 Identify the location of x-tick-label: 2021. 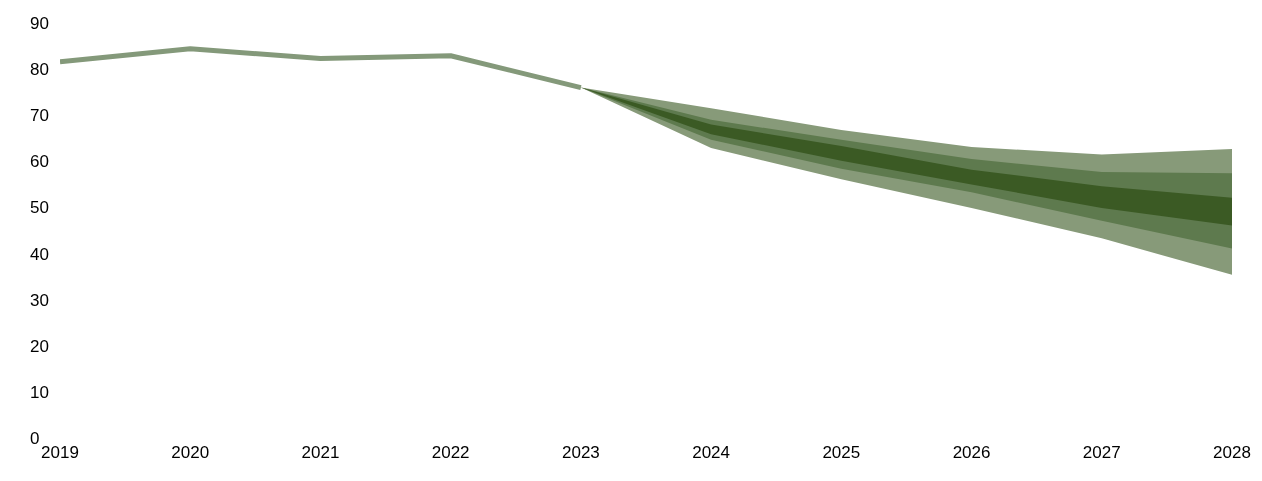
(320, 453).